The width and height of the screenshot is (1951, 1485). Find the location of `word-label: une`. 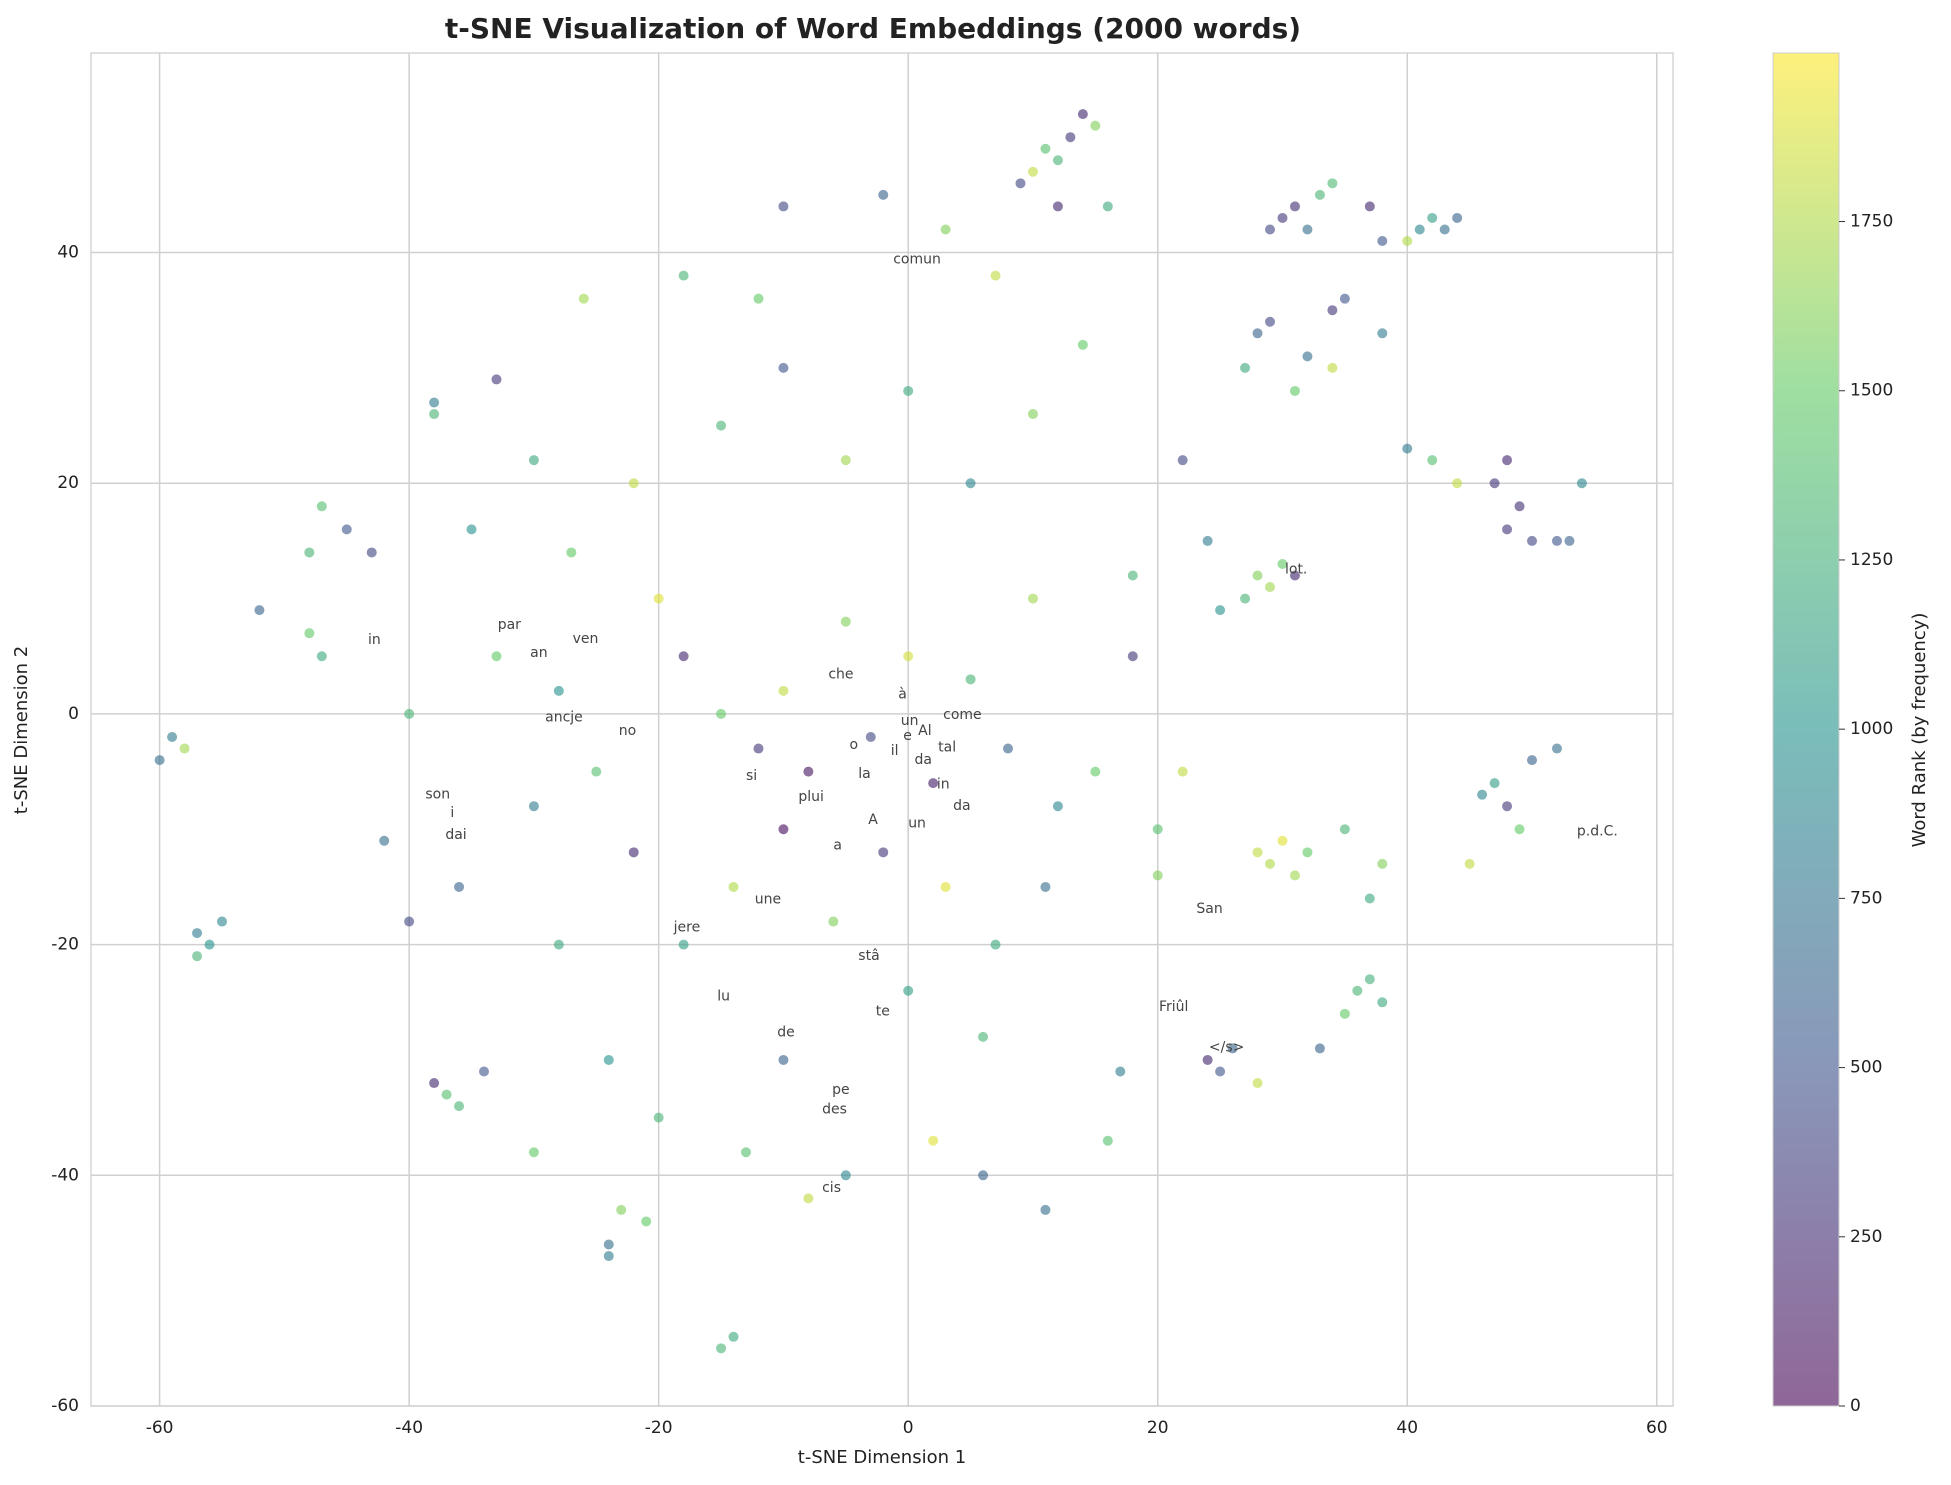

word-label: une is located at coordinates (768, 900).